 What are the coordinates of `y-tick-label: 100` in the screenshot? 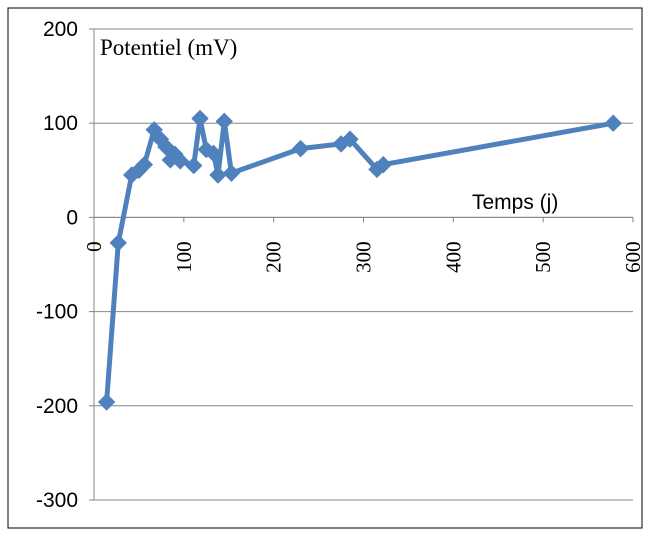 It's located at (60, 123).